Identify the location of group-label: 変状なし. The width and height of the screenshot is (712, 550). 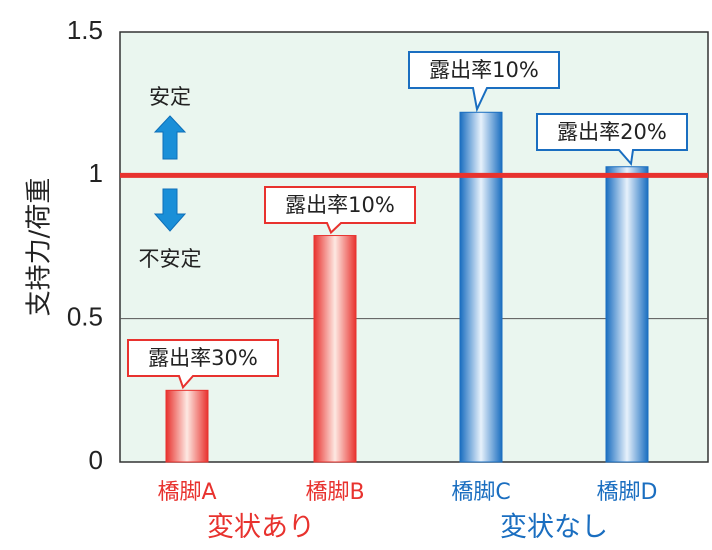
(554, 527).